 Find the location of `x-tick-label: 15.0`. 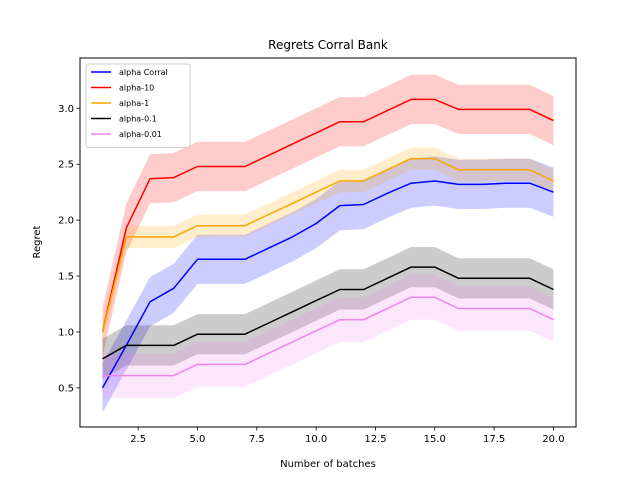

x-tick-label: 15.0 is located at coordinates (435, 439).